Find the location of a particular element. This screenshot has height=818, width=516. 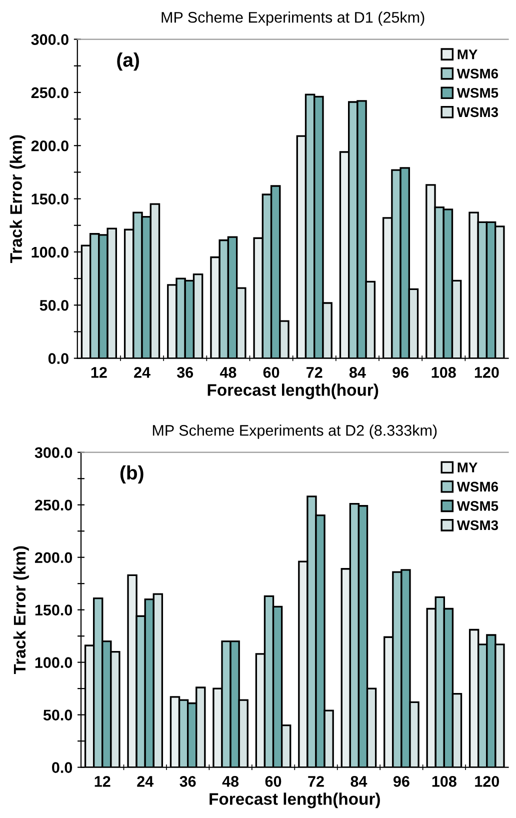

chart-title: MP Scheme Experiments at D2 (8.333km) is located at coordinates (294, 431).